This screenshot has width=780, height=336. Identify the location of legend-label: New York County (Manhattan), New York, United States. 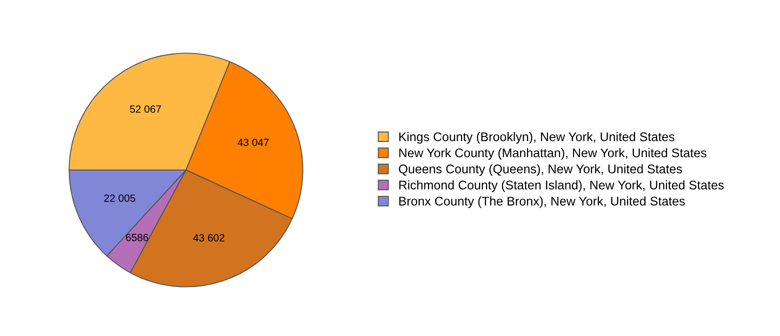
(552, 154).